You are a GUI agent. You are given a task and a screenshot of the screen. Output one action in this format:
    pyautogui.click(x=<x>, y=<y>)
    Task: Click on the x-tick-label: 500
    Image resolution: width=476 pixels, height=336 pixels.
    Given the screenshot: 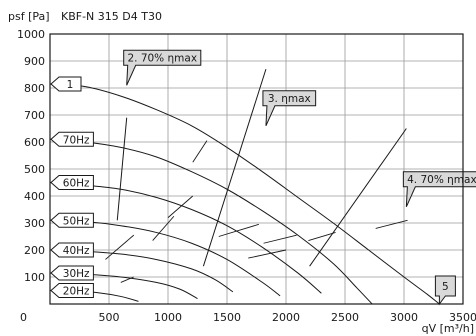 What is the action you would take?
    pyautogui.click(x=109, y=317)
    